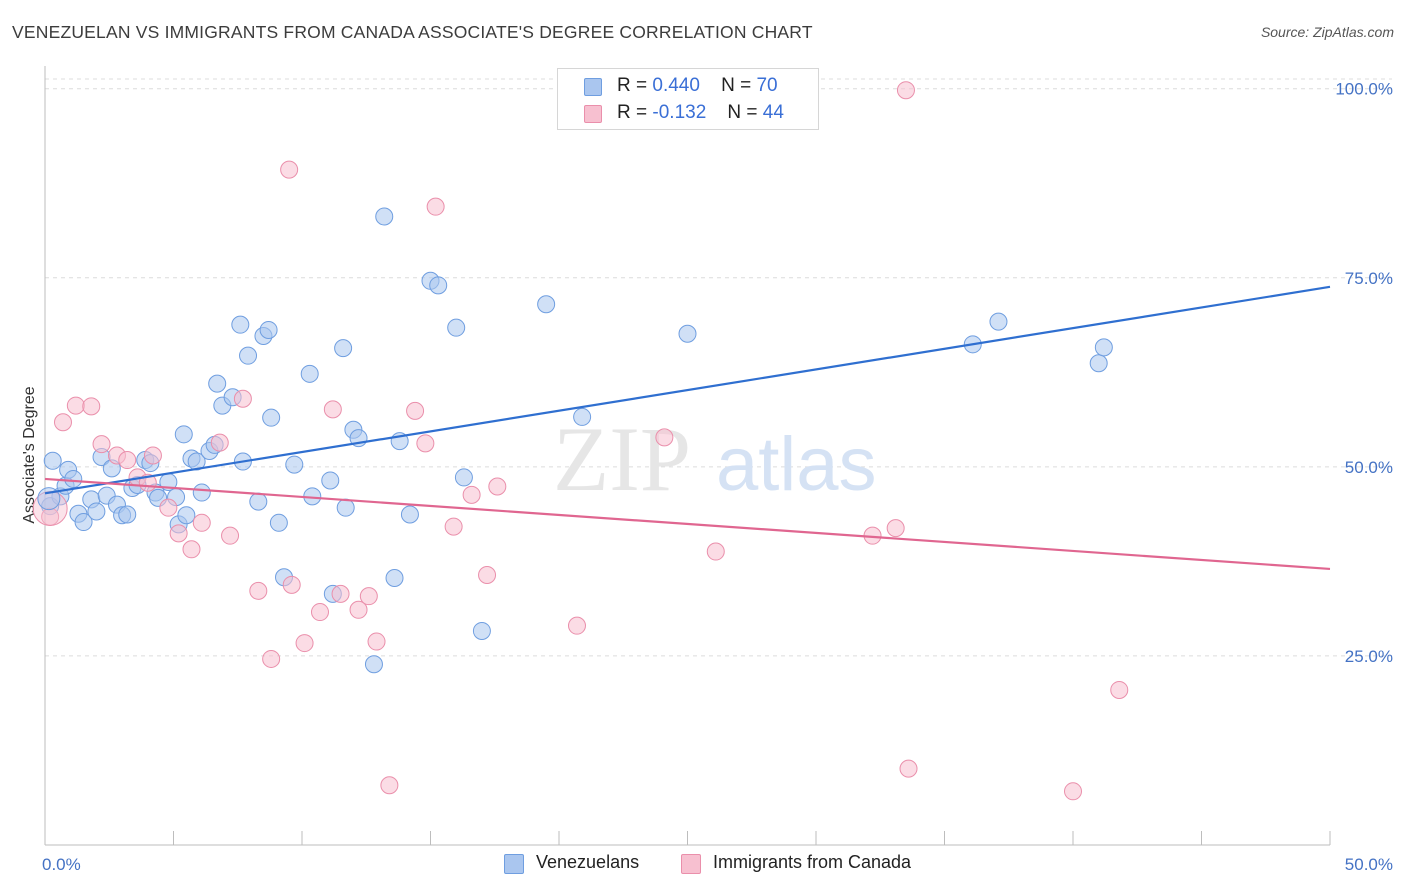 This screenshot has height=892, width=1406. Describe the element at coordinates (773, 112) in the screenshot. I see `legend-n-value: 44` at that location.